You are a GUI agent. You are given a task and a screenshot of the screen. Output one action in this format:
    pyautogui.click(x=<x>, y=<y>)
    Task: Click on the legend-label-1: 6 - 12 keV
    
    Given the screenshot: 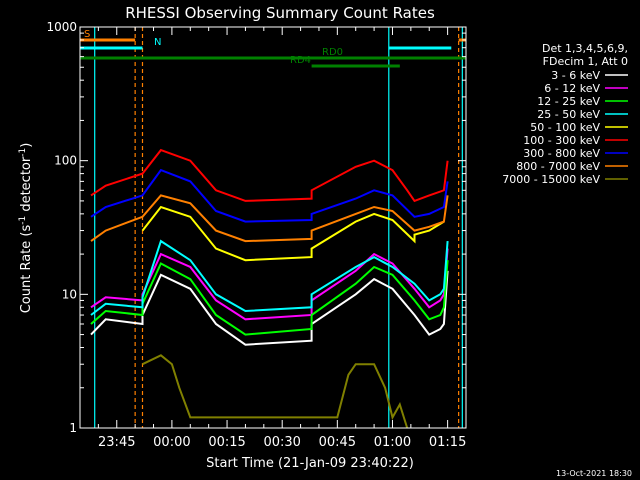 What is the action you would take?
    pyautogui.click(x=572, y=88)
    